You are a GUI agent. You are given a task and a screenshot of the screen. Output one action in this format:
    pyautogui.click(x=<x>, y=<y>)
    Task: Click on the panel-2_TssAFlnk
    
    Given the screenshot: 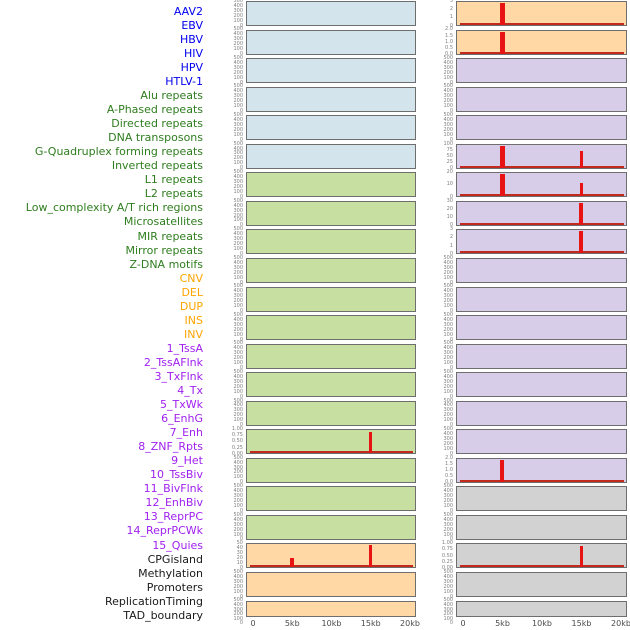 What is the action you would take?
    pyautogui.click(x=541, y=99)
    